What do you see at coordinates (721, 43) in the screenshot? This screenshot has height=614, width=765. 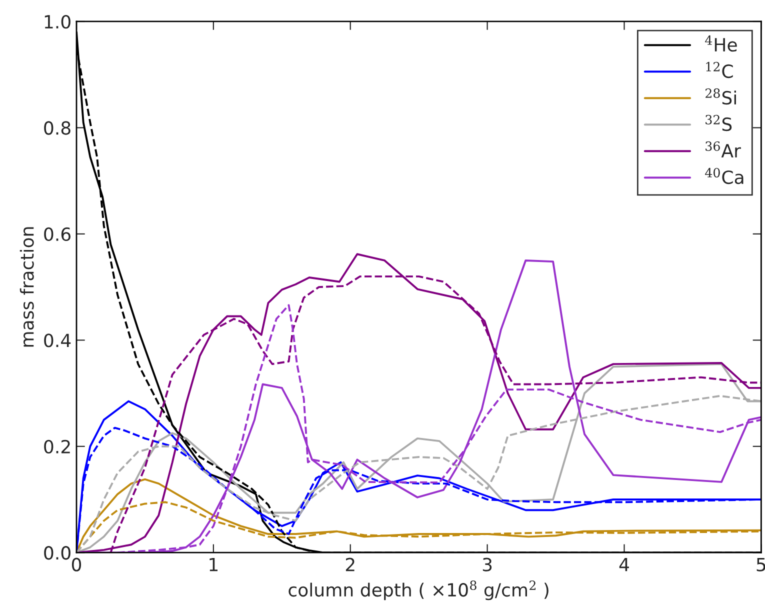 I see `legend-label: $^{4}$He` at bounding box center [721, 43].